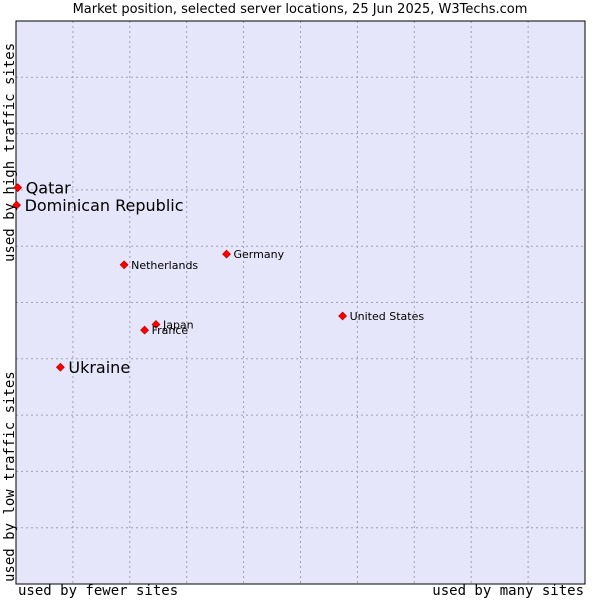  I want to click on y-axis-label-top: used by high traffic sites, so click(10, 152).